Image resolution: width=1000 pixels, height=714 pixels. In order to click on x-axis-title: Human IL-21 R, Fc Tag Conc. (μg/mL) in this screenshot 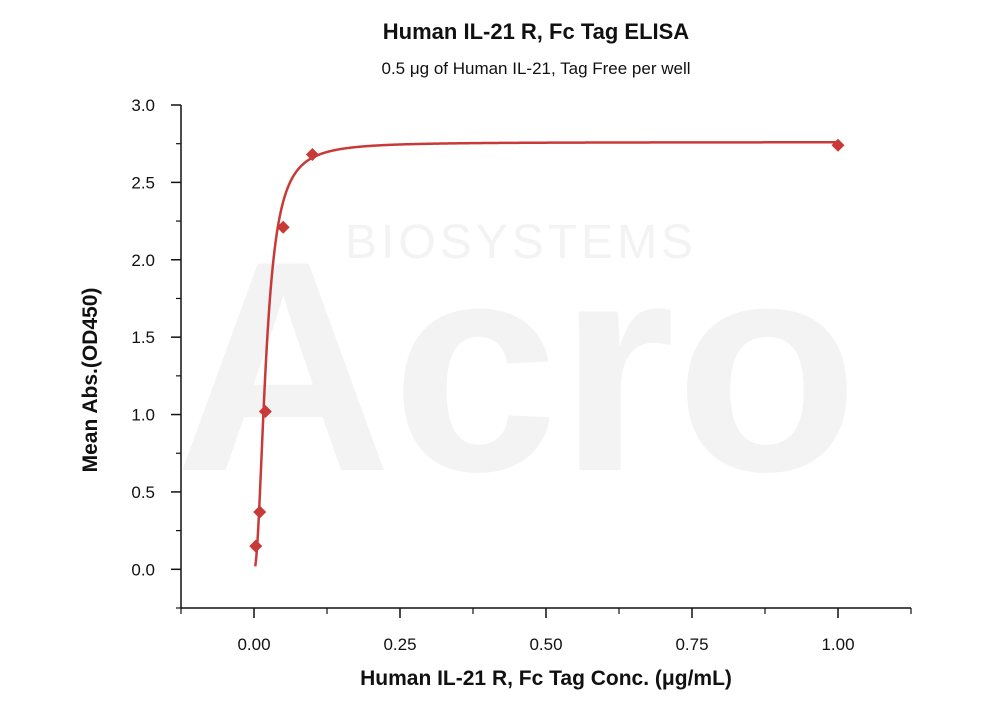, I will do `click(546, 678)`.